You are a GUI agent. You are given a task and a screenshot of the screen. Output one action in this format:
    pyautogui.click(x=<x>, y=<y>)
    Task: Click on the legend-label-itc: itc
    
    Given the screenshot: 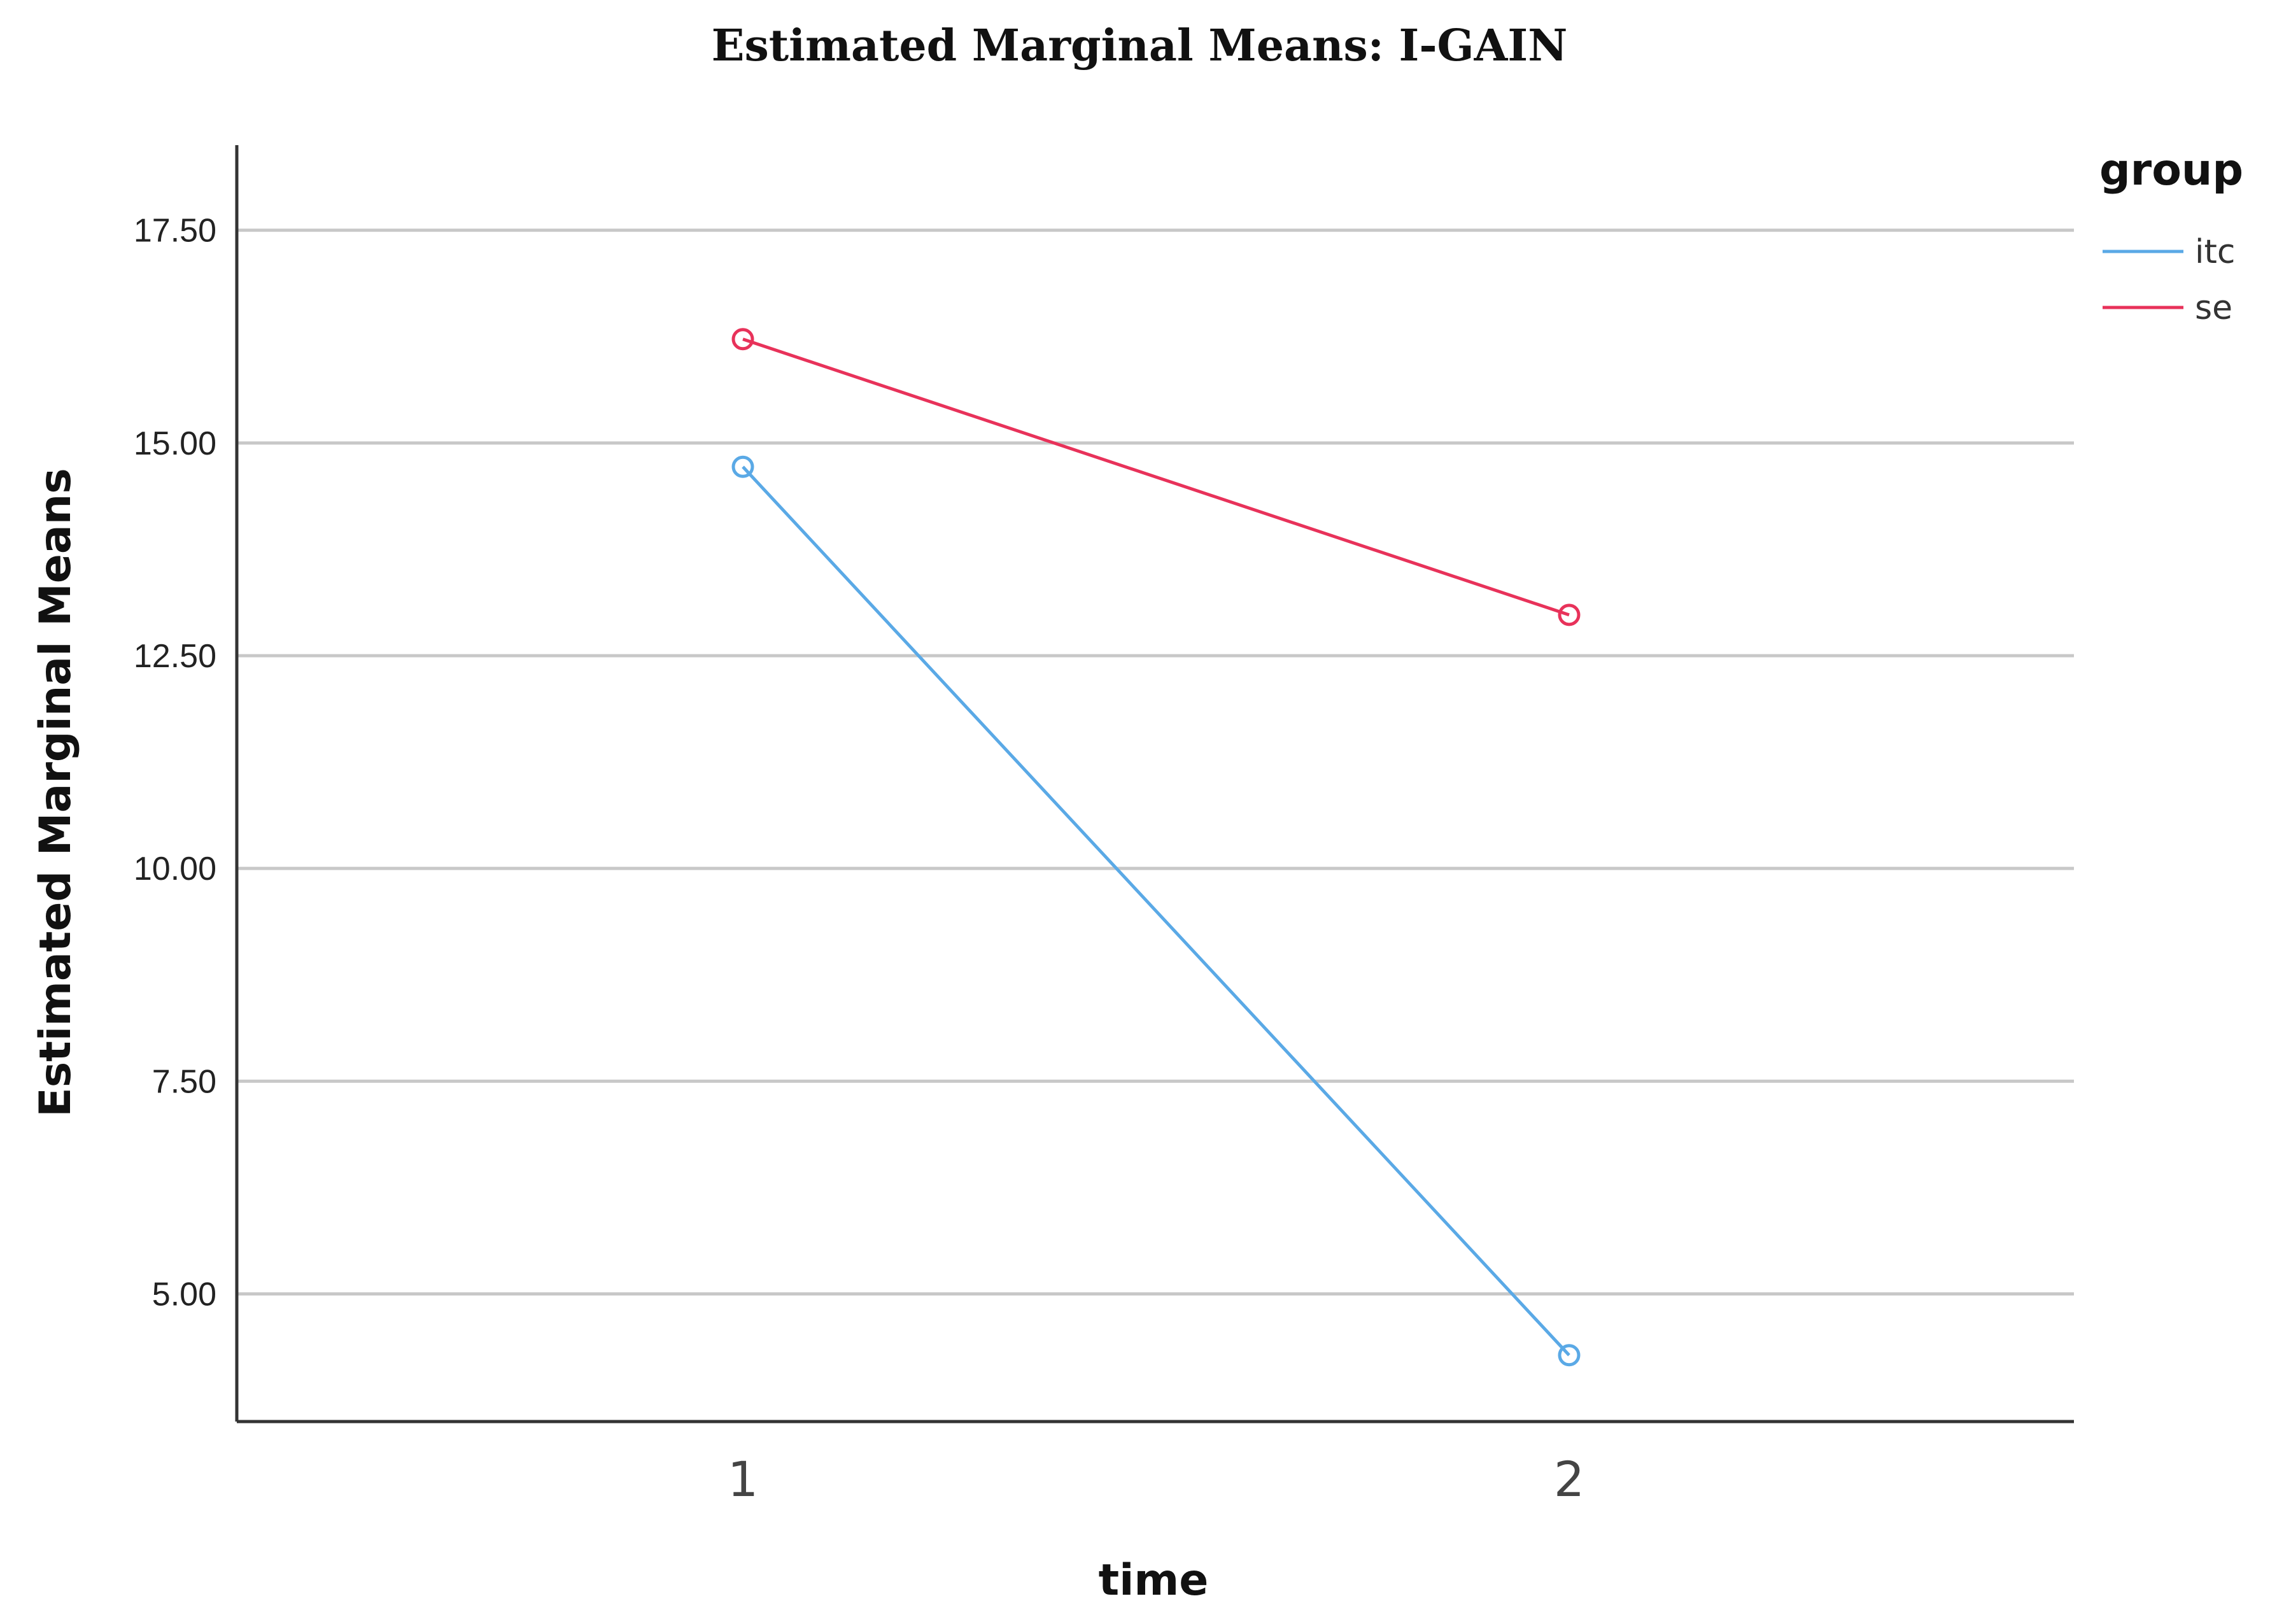 What is the action you would take?
    pyautogui.click(x=2215, y=252)
    